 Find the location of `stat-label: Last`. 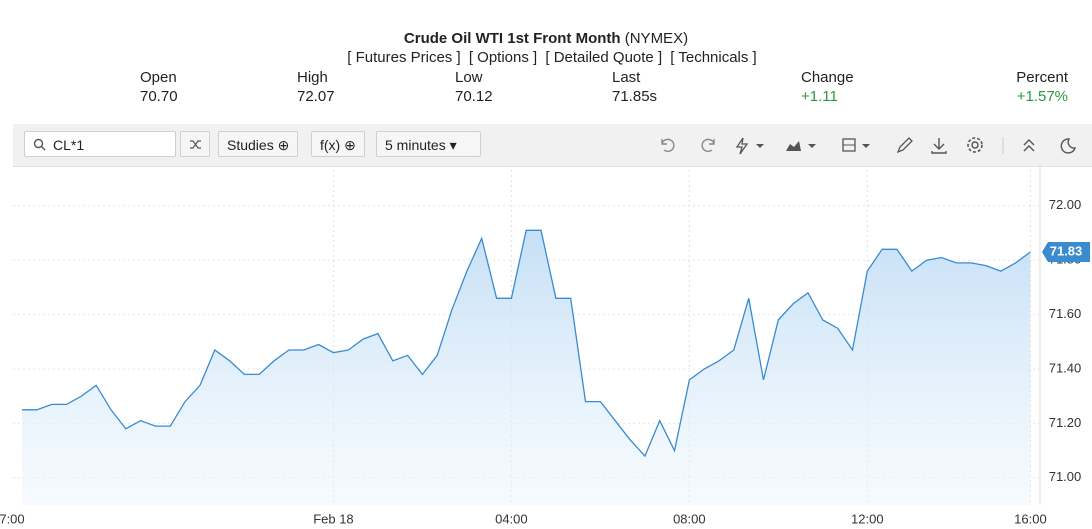

stat-label: Last is located at coordinates (626, 77).